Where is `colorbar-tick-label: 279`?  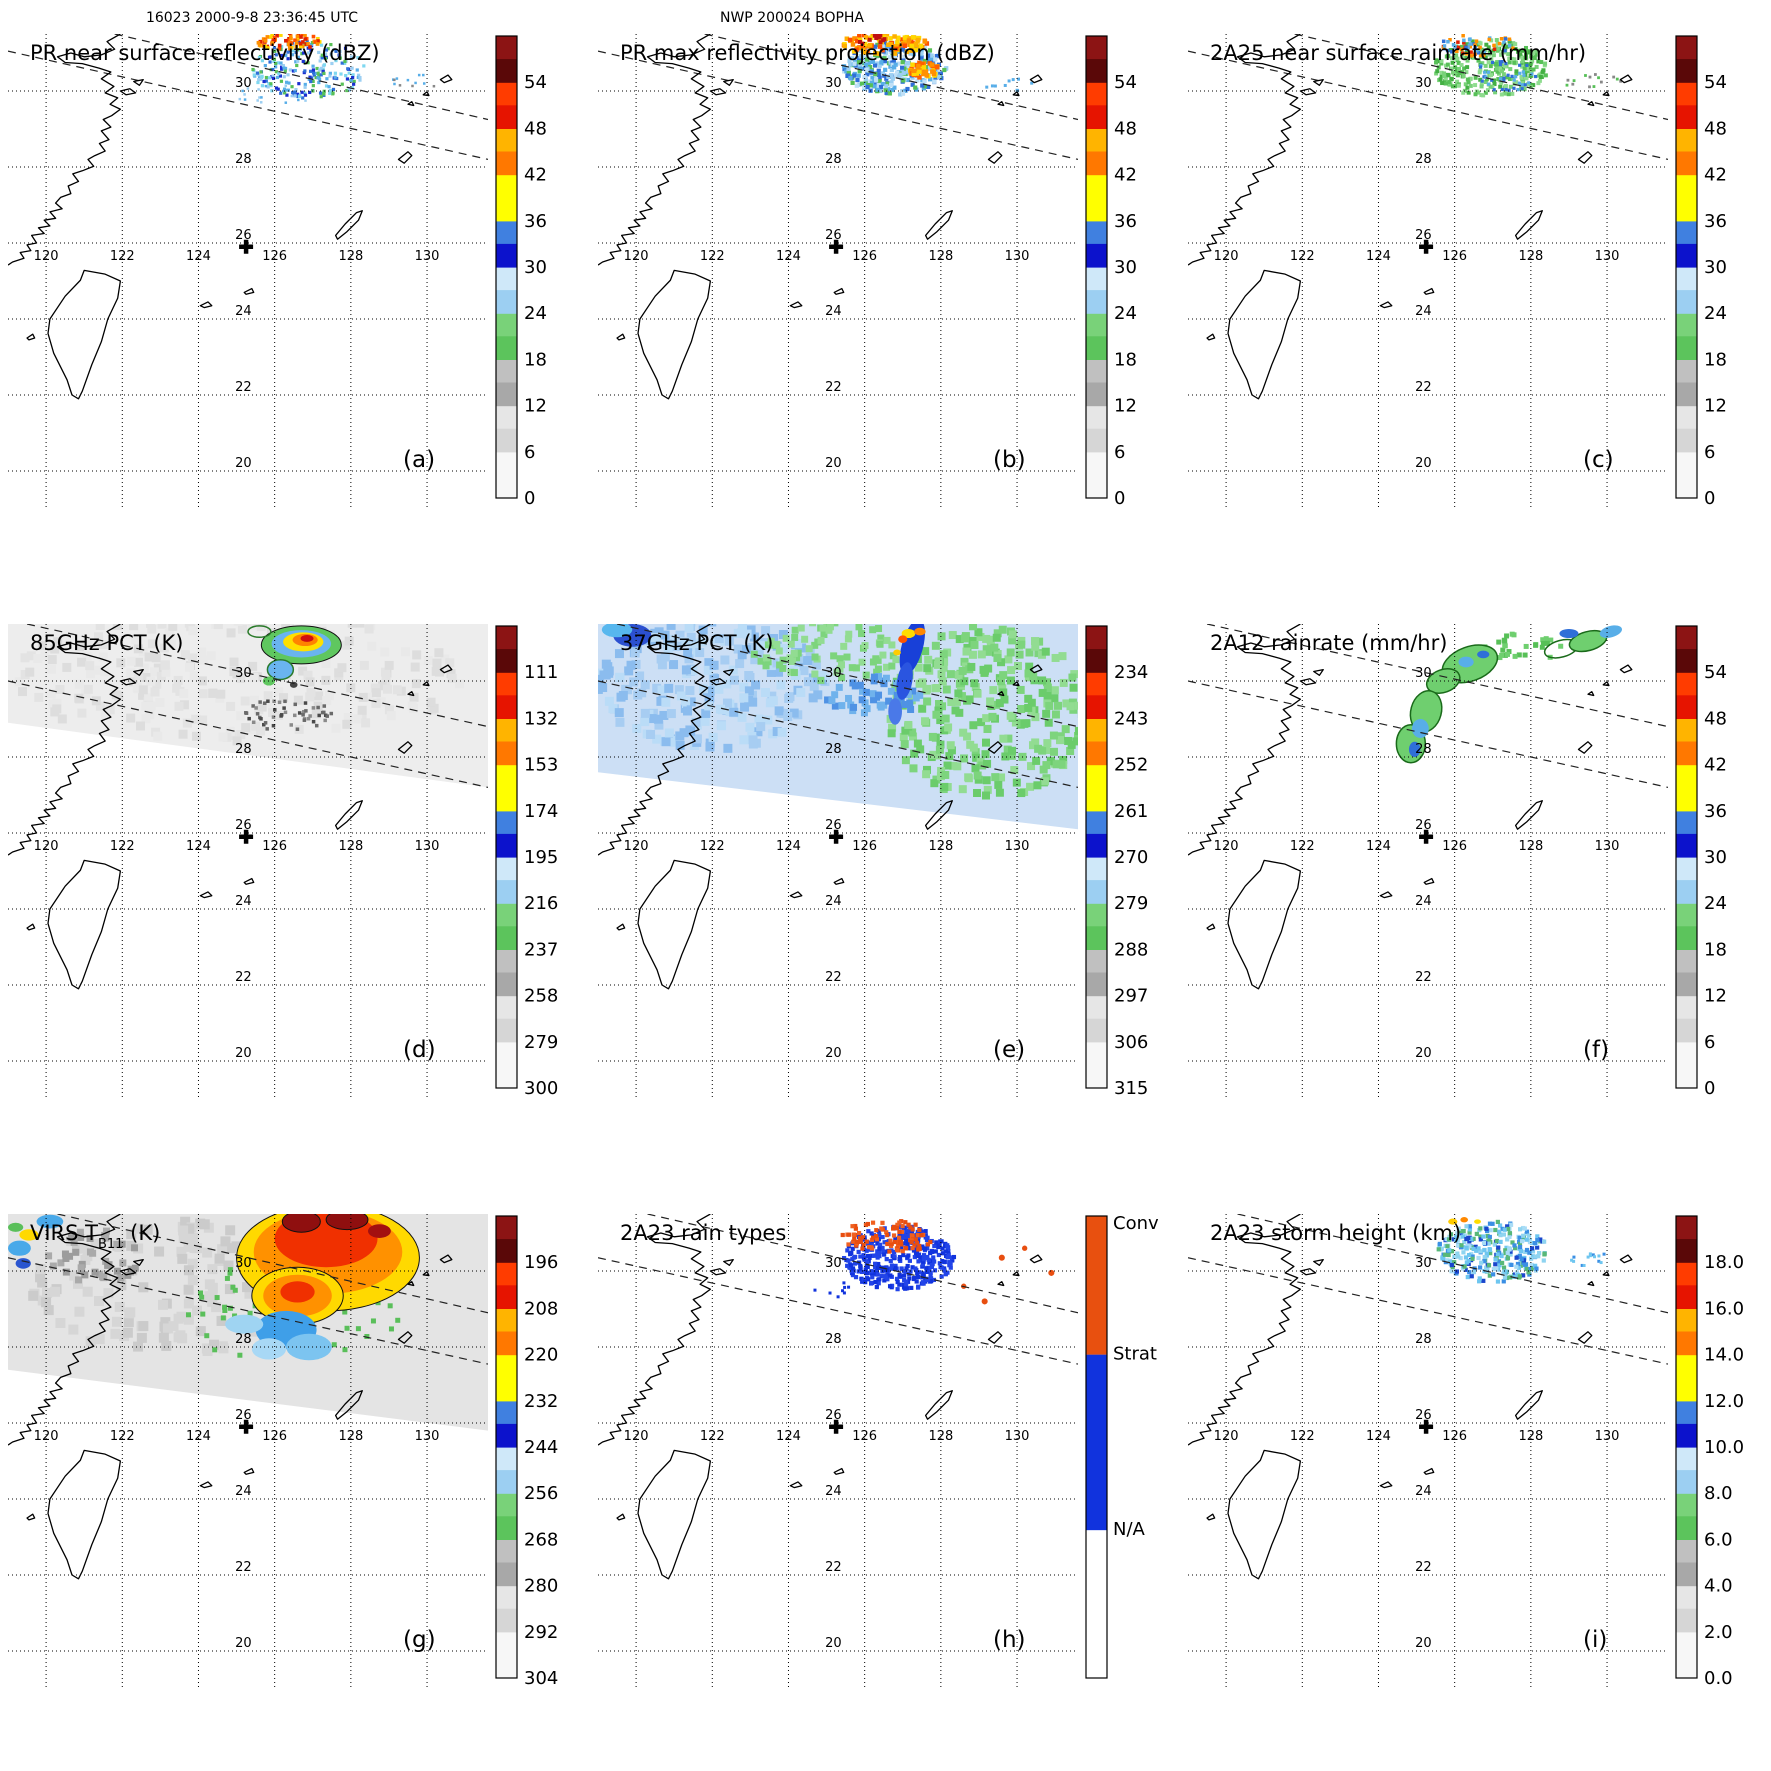
colorbar-tick-label: 279 is located at coordinates (1131, 903).